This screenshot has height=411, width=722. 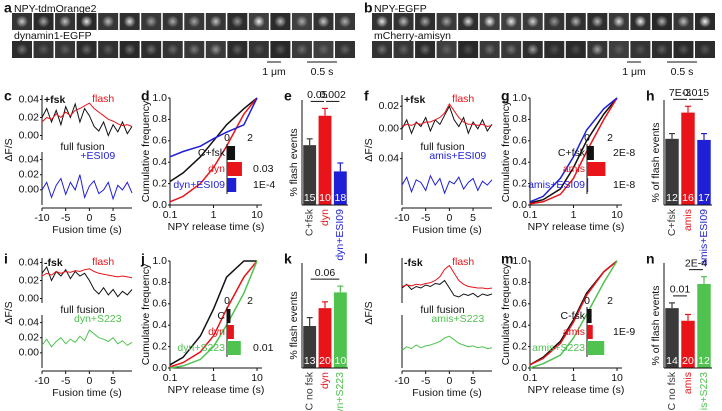 I want to click on channel-label: NPY-EGFP, so click(x=400, y=9).